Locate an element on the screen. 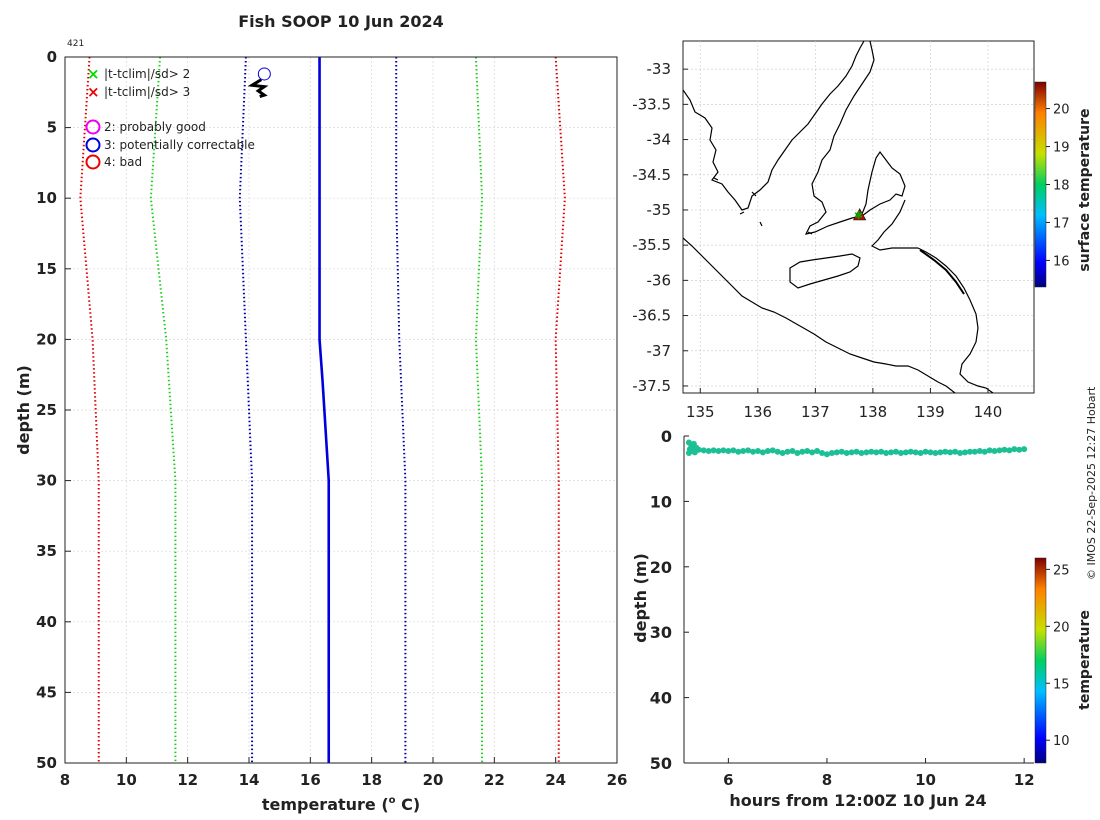  coastline-small-islands is located at coordinates (763, 206).